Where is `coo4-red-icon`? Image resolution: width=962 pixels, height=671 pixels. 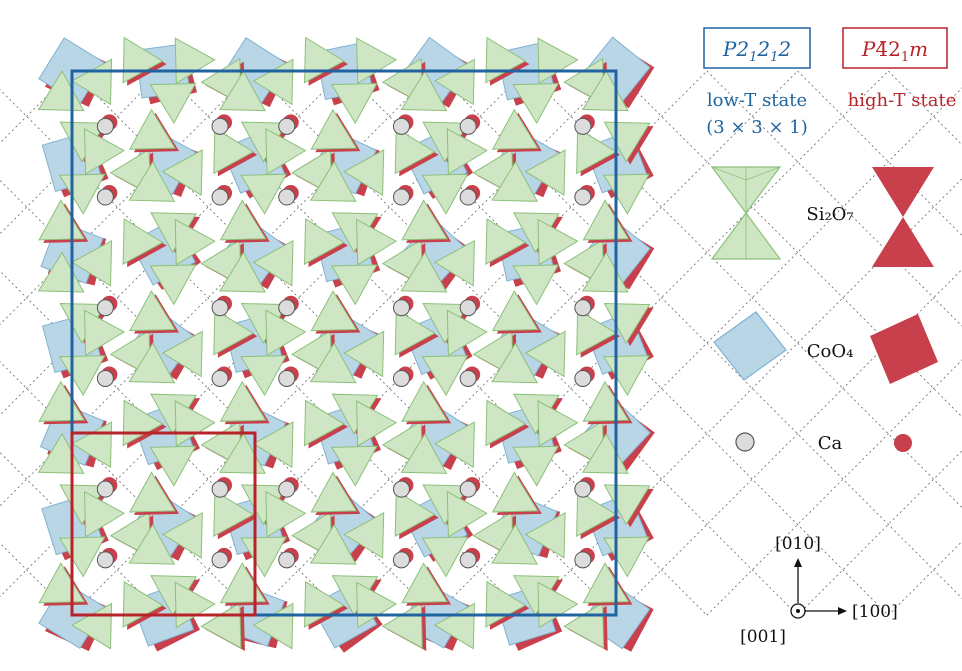
coo4-red-icon is located at coordinates (904, 349).